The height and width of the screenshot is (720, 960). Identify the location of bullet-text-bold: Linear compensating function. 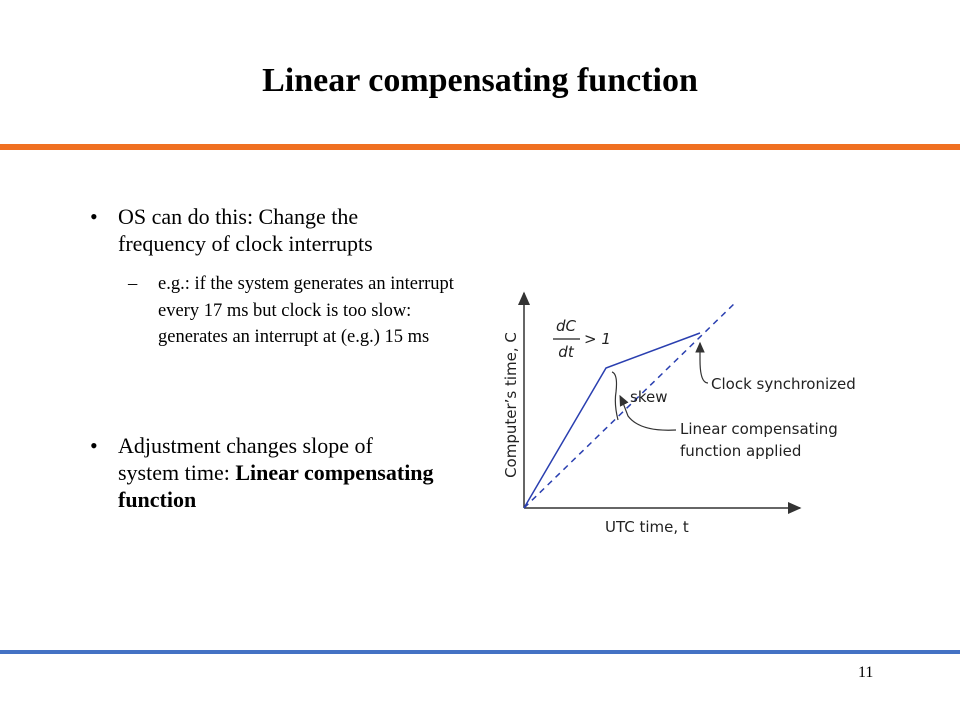
(276, 486).